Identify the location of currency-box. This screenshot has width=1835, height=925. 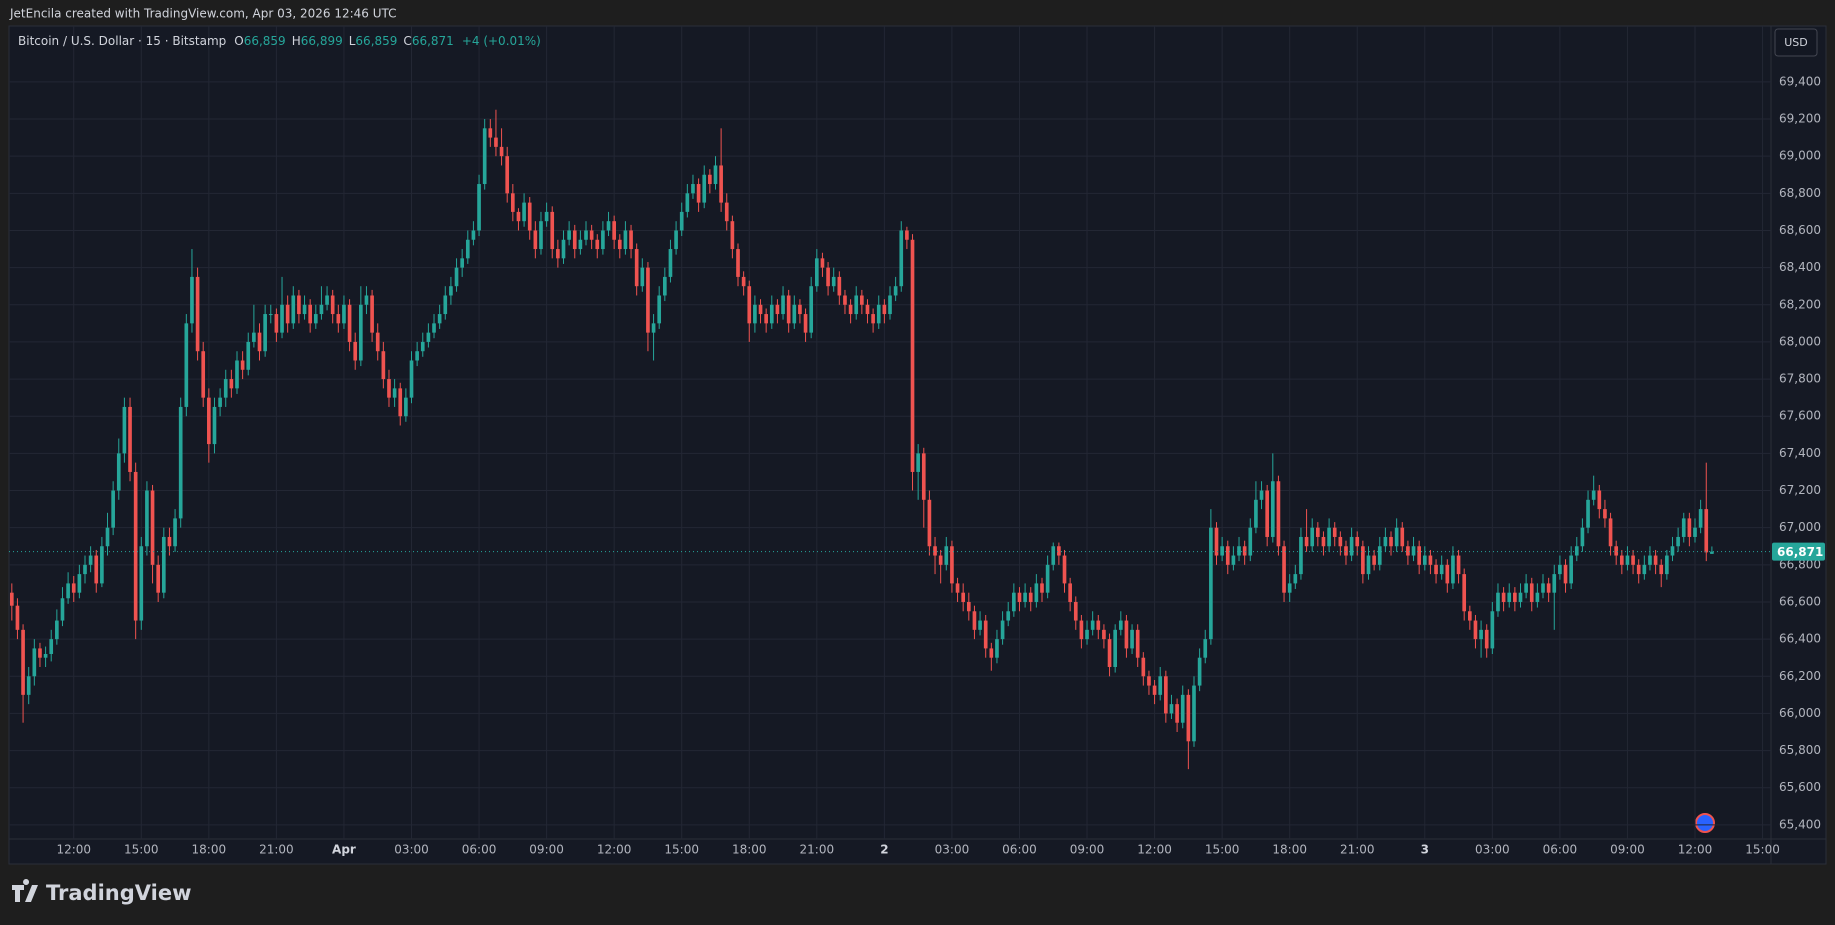
(1796, 42).